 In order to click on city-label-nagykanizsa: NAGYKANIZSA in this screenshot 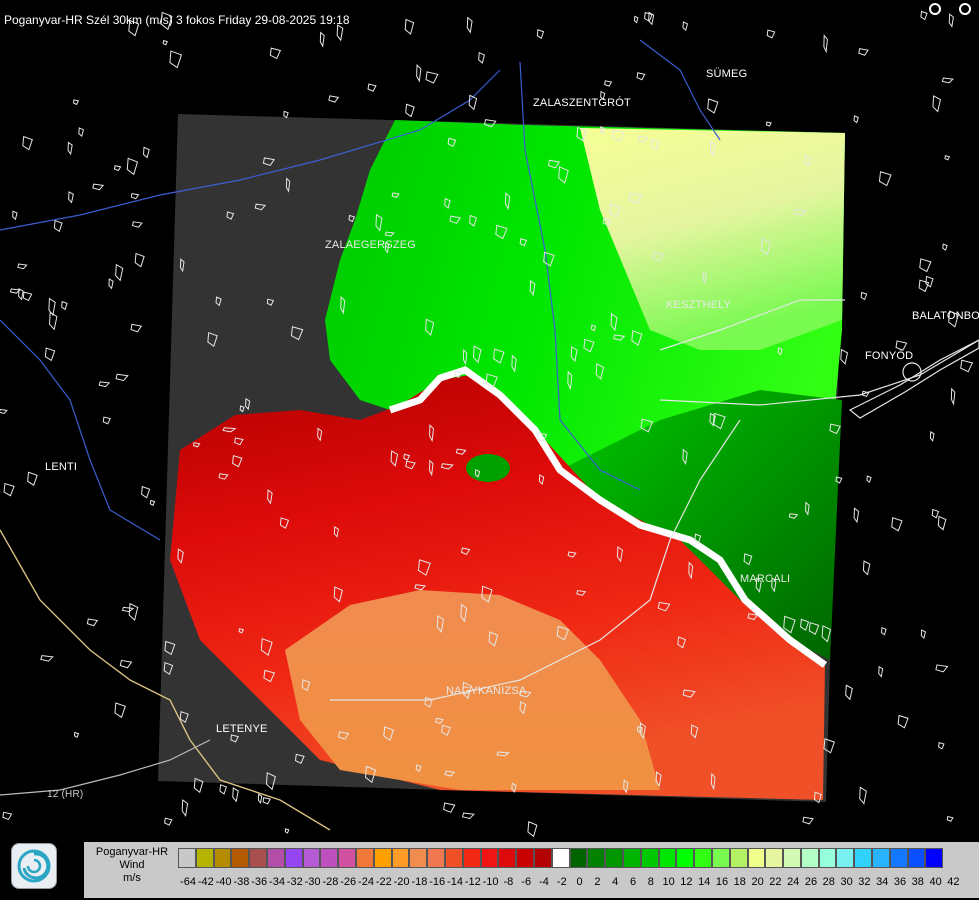, I will do `click(486, 691)`.